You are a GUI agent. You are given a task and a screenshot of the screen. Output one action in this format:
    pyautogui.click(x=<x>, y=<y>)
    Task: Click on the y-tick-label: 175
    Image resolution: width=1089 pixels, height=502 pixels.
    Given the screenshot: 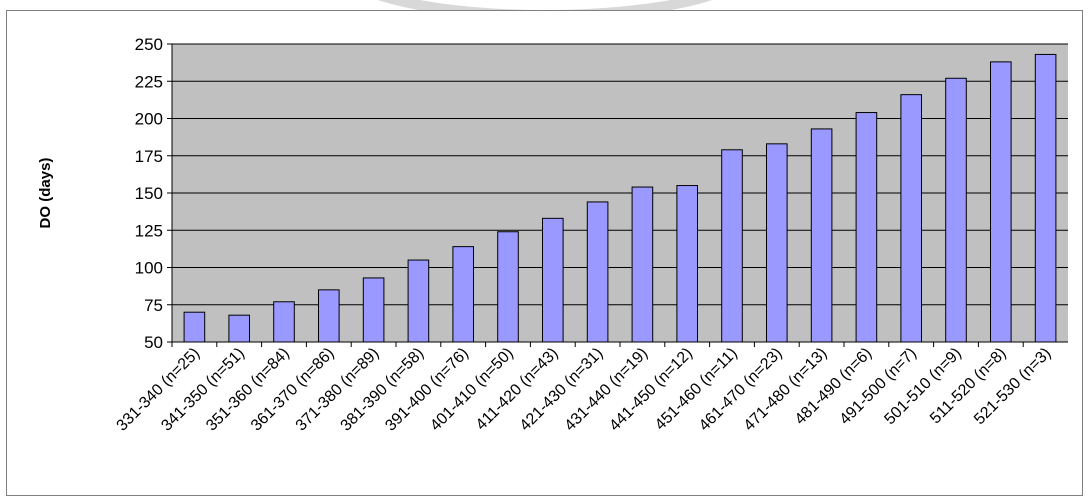 What is the action you would take?
    pyautogui.click(x=149, y=156)
    